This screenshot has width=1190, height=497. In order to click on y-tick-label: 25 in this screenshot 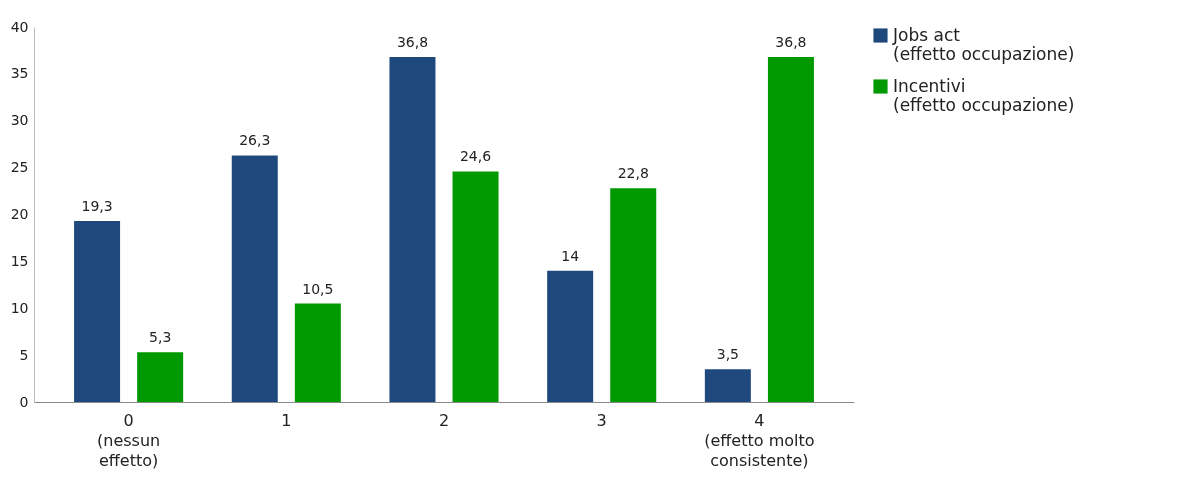, I will do `click(19, 167)`.